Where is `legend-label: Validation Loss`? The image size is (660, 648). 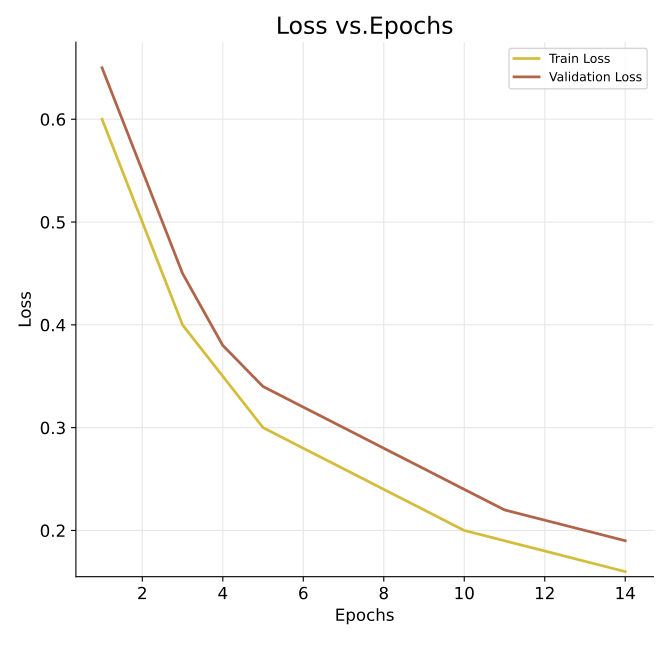
legend-label: Validation Loss is located at coordinates (595, 77).